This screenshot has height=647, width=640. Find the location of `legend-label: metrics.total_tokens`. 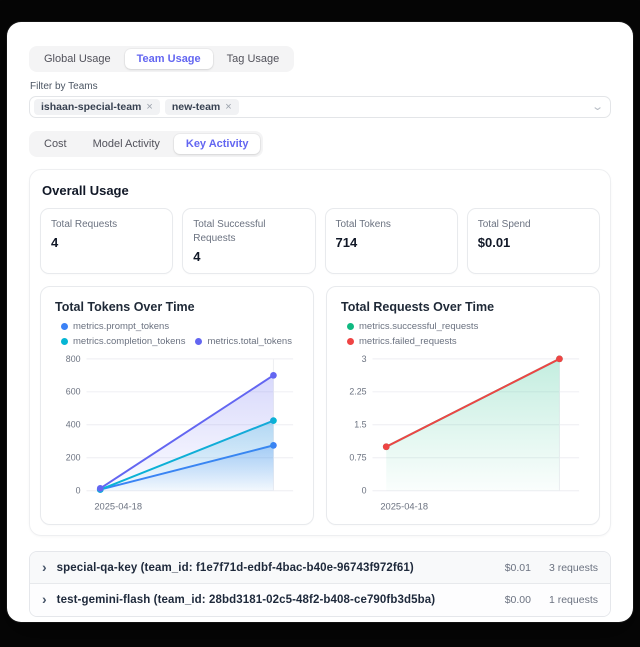

legend-label: metrics.total_tokens is located at coordinates (249, 341).